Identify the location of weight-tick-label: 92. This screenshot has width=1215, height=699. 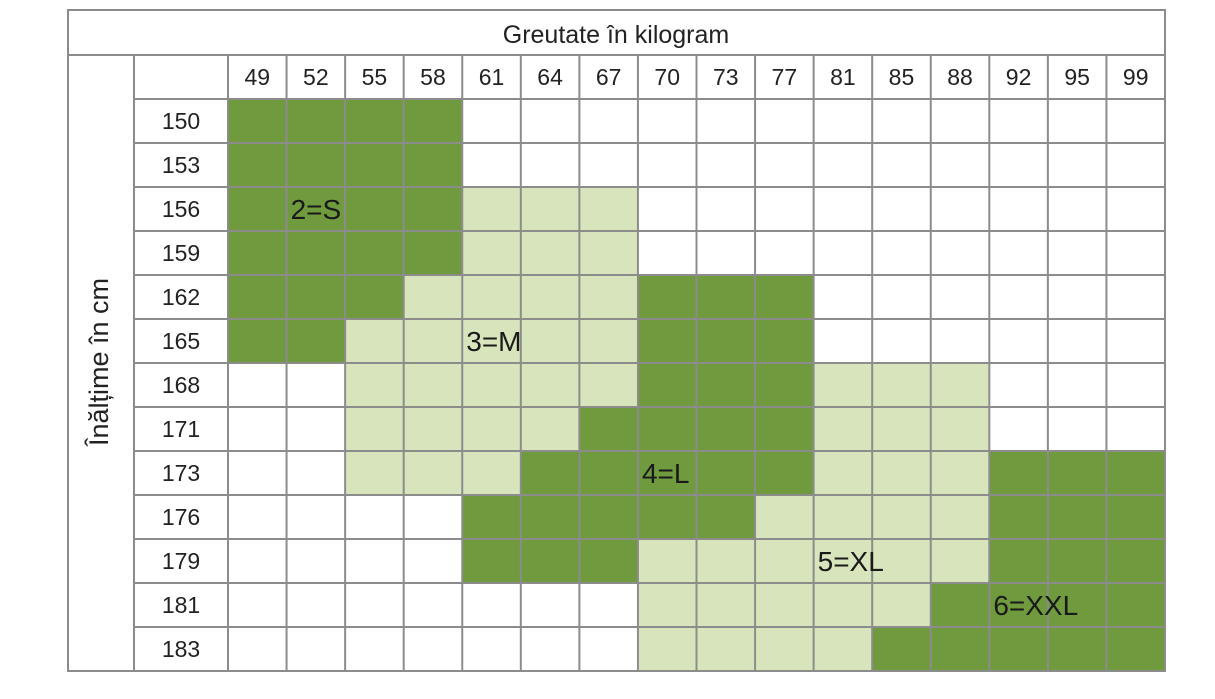
(1019, 77).